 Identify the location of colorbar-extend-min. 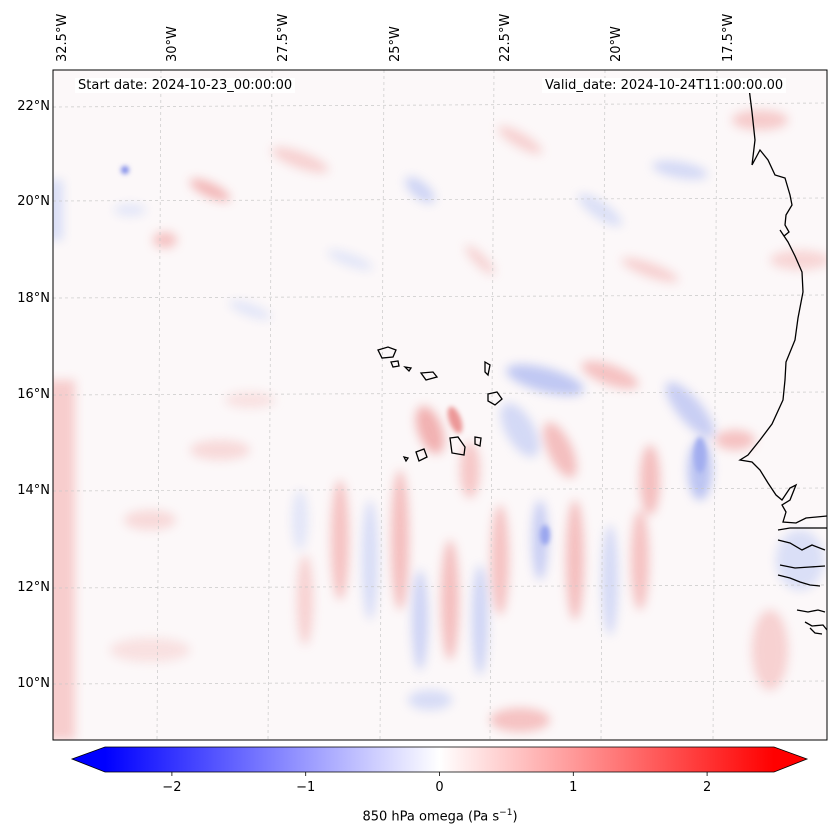
(88, 759).